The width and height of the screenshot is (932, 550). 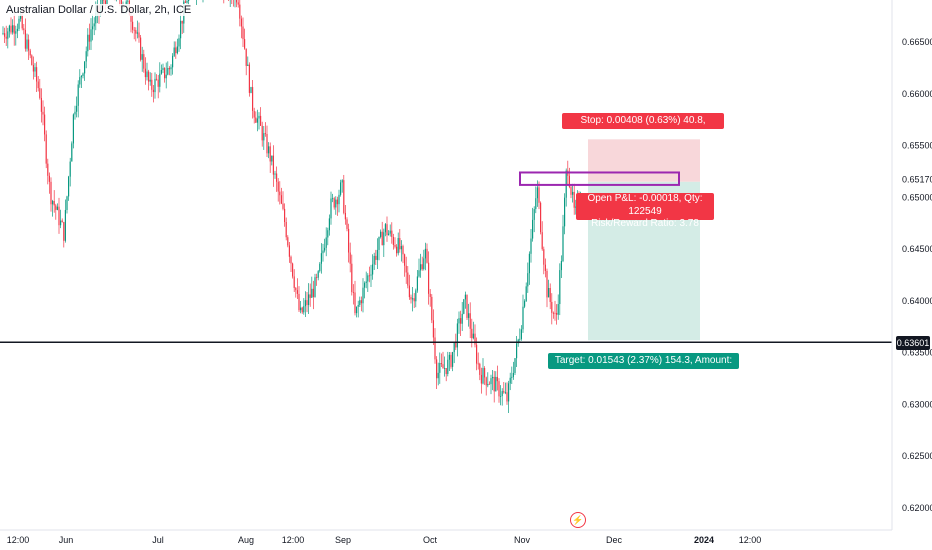 What do you see at coordinates (917, 94) in the screenshot?
I see `price-tick-label: 0.66000` at bounding box center [917, 94].